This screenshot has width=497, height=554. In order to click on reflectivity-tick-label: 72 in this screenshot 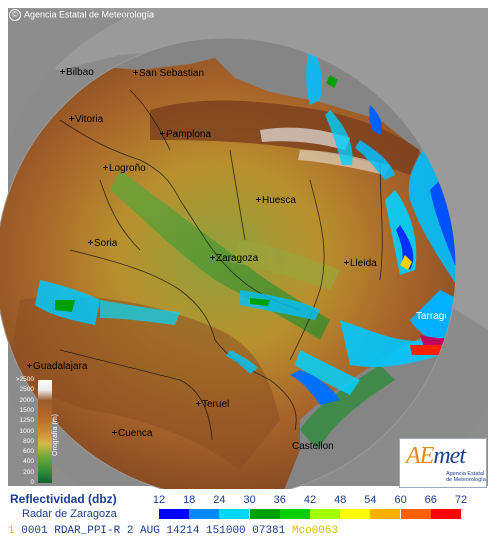, I will do `click(461, 500)`.